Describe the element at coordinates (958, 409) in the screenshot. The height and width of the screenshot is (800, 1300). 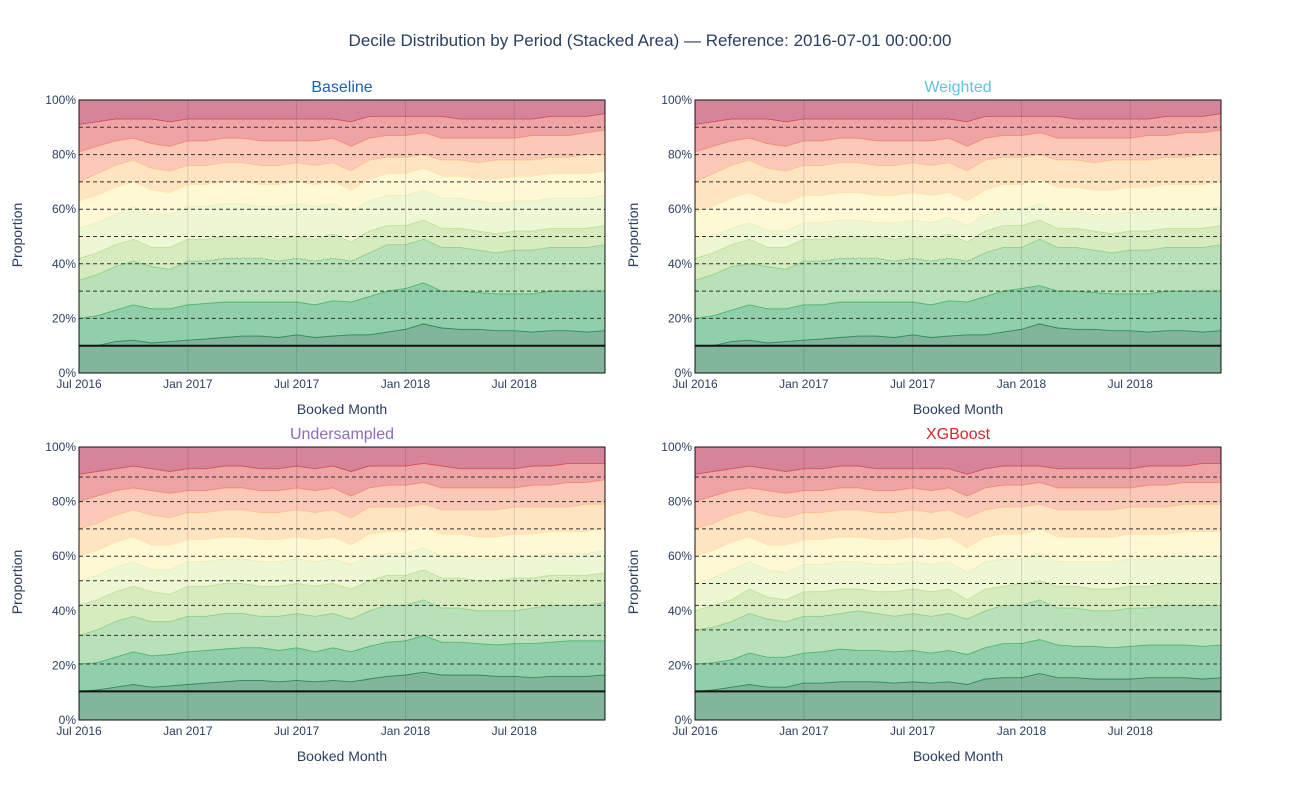
I see `x-axis-title-weighted: Booked Month` at that location.